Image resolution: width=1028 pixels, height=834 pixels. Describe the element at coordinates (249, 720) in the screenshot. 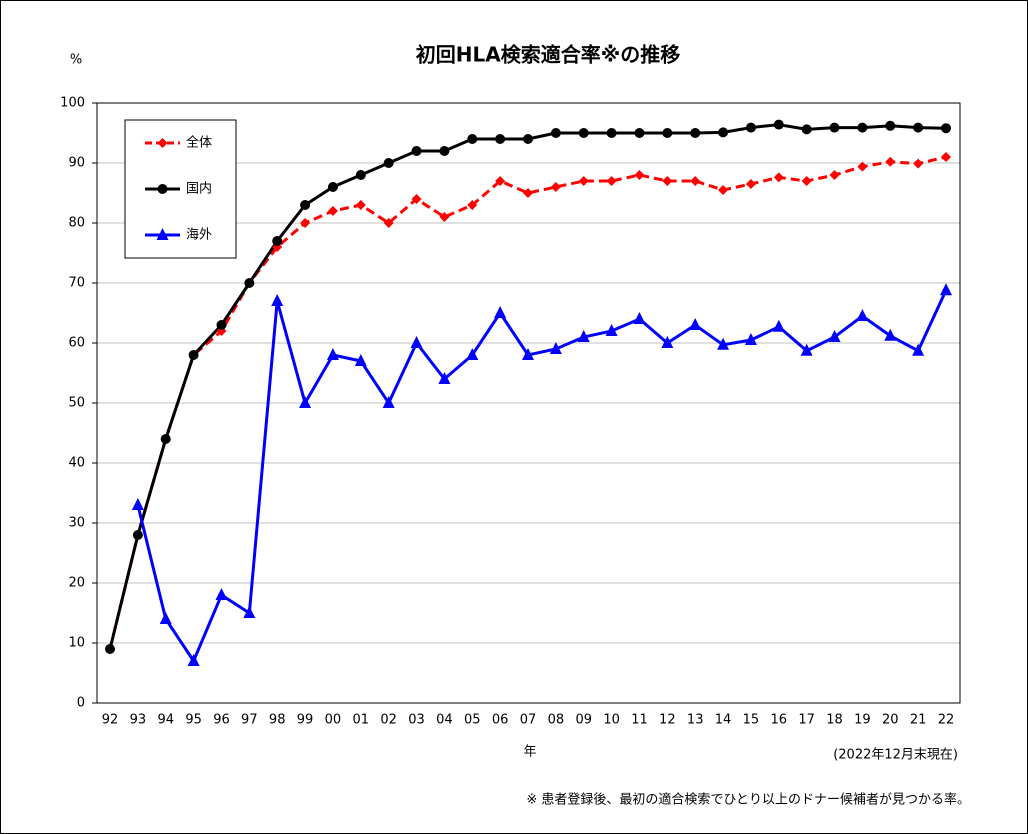

I see `x-tick-label: 97` at that location.